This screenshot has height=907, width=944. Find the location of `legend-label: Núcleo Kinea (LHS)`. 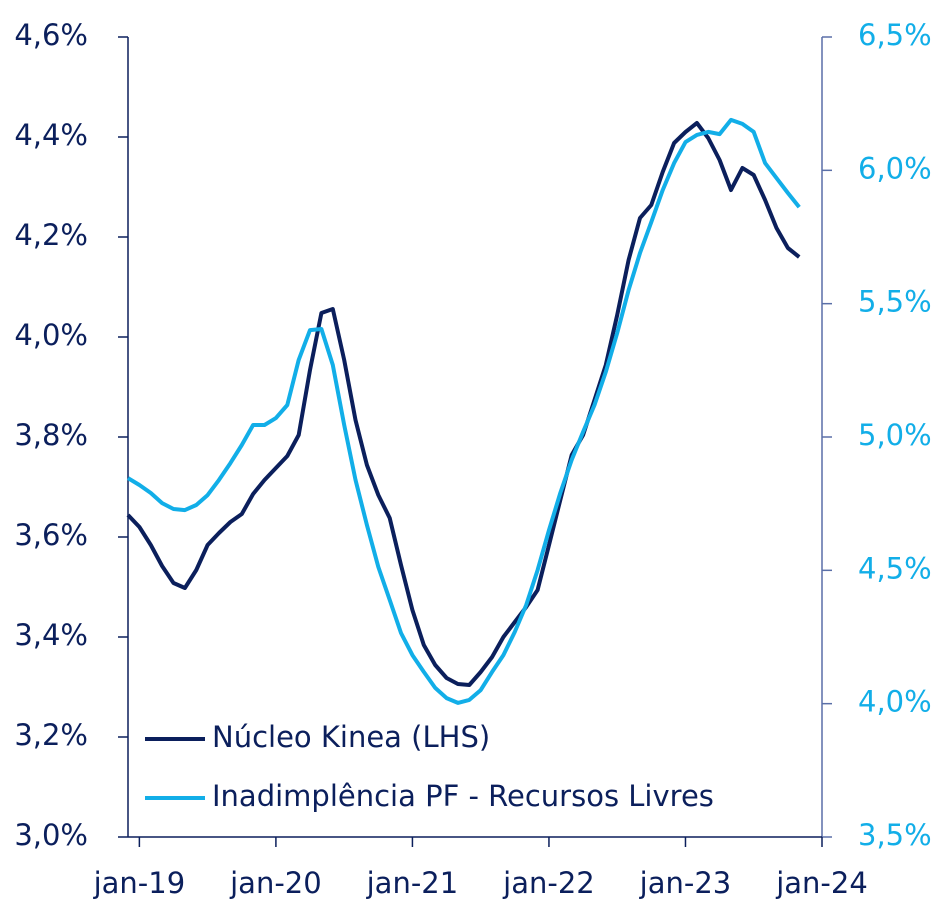

legend-label: Núcleo Kinea (LHS) is located at coordinates (351, 737).